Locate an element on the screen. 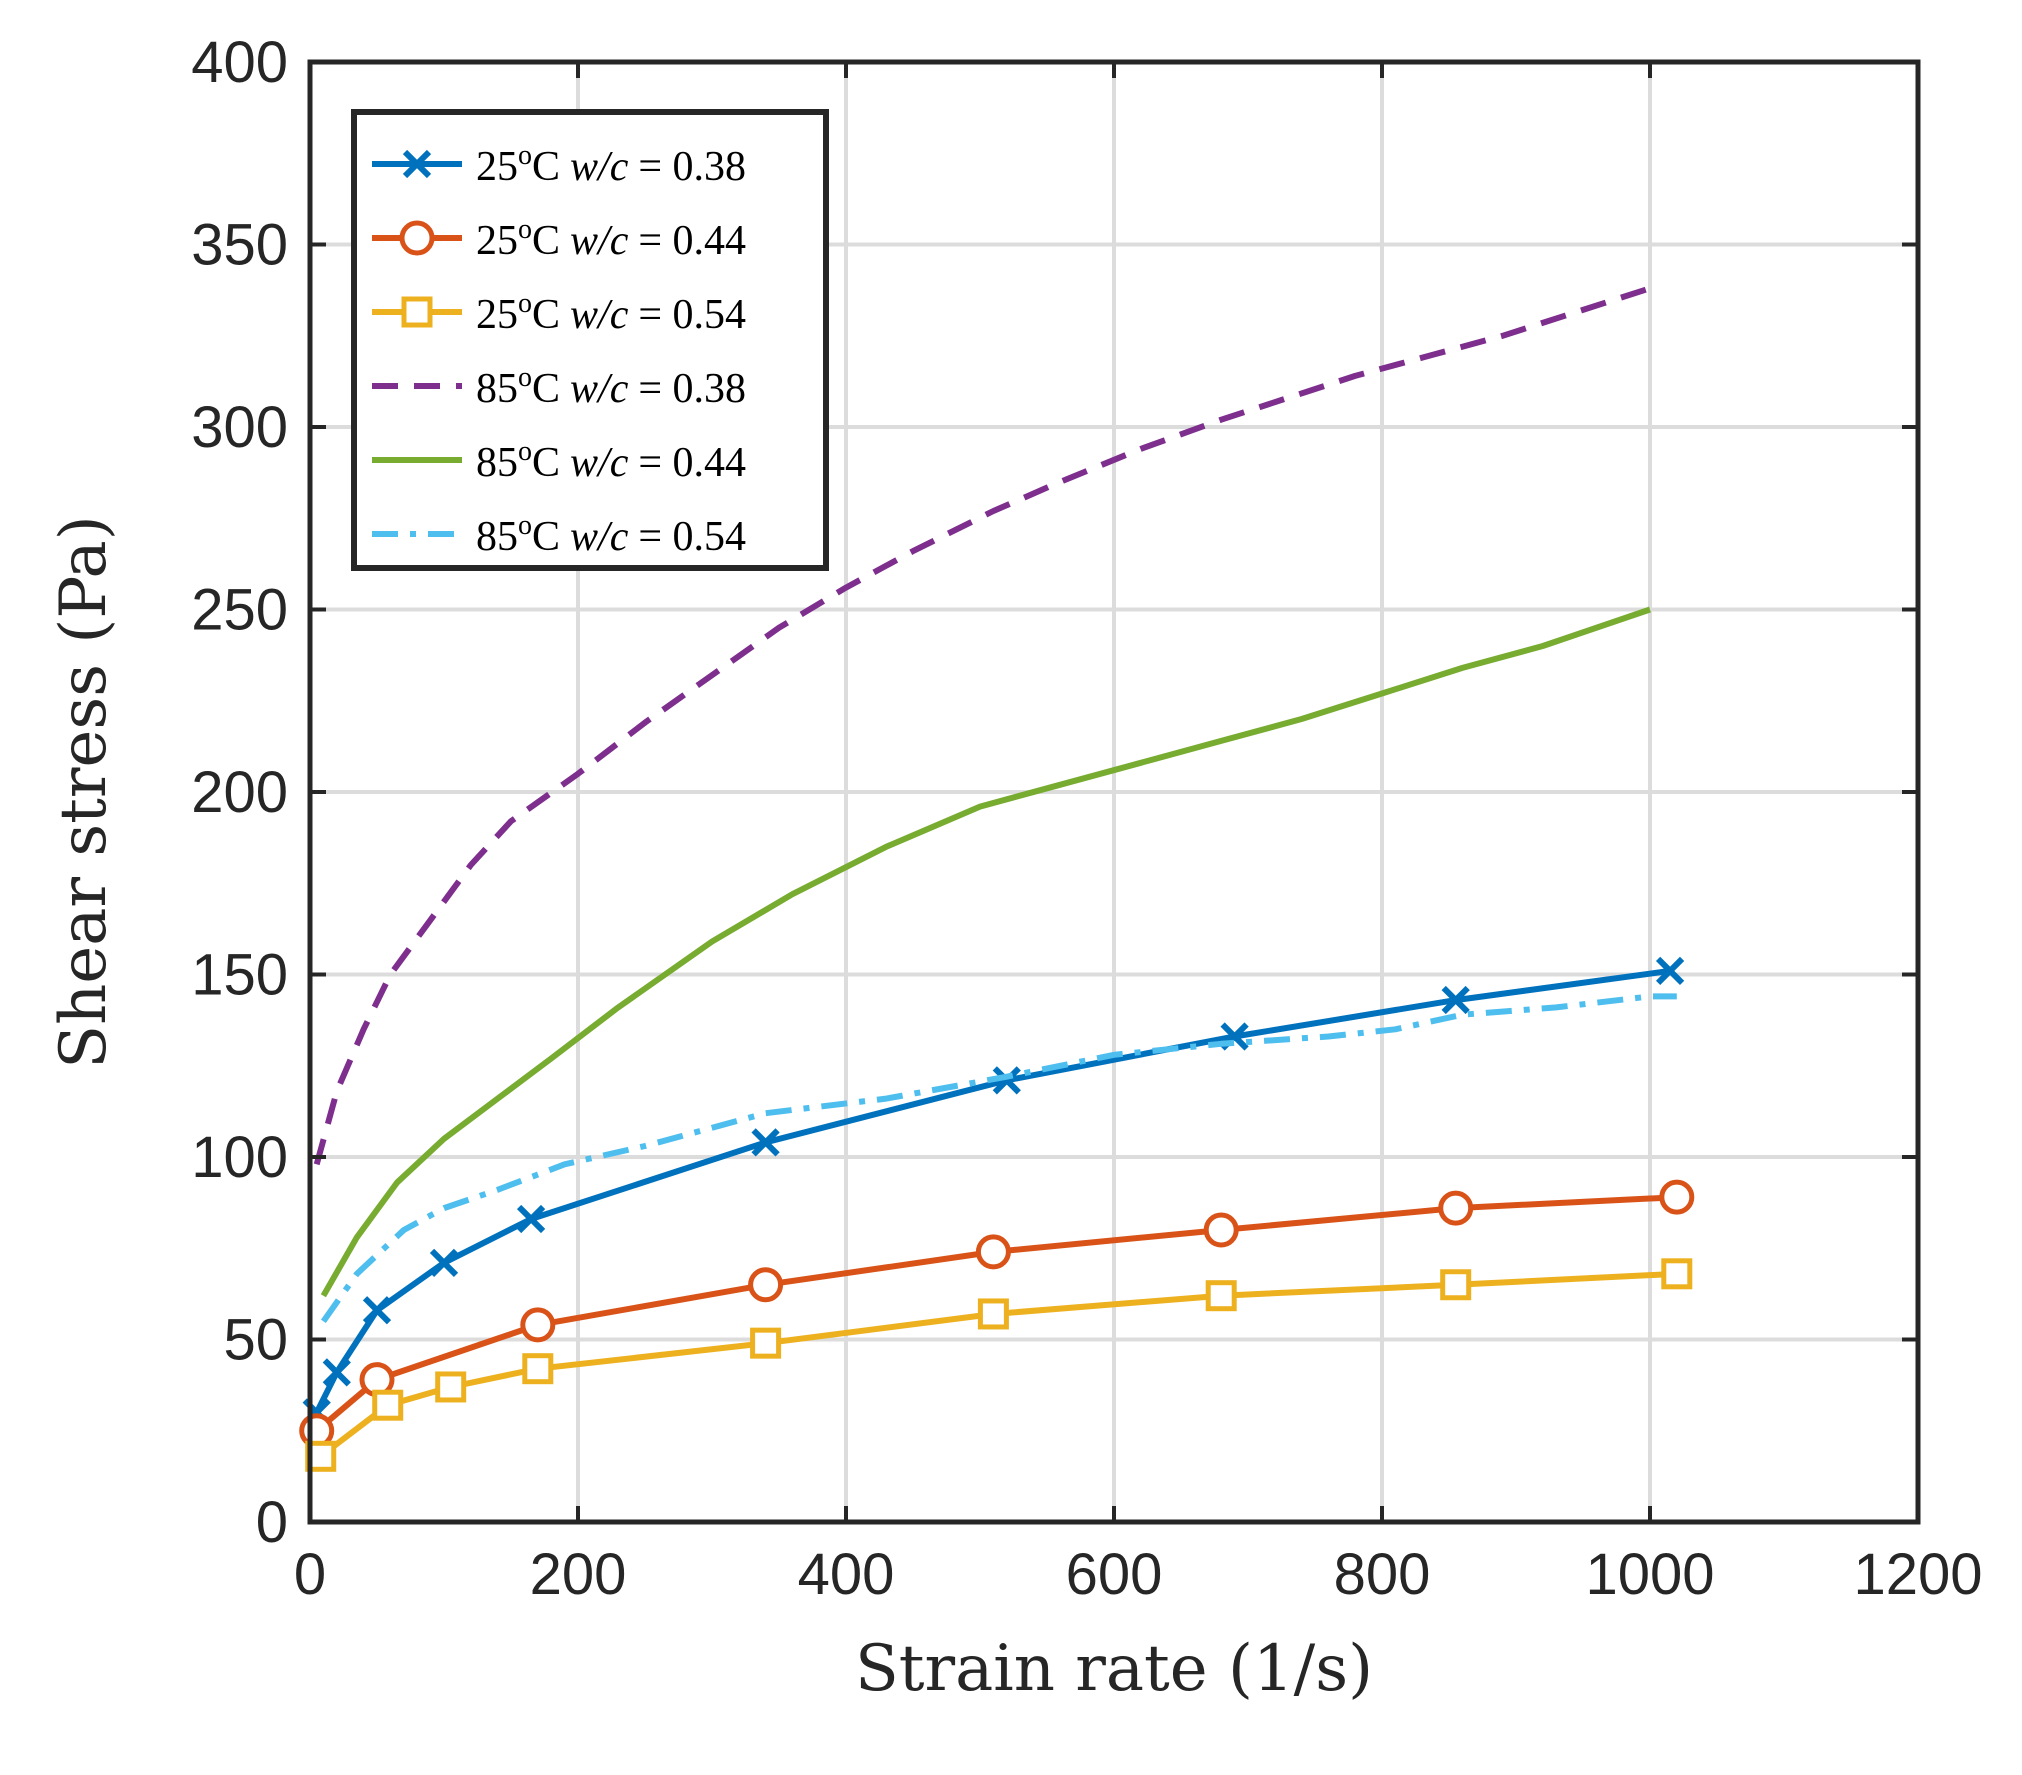 The image size is (2022, 1775). x-tick-label: 200 is located at coordinates (578, 1574).